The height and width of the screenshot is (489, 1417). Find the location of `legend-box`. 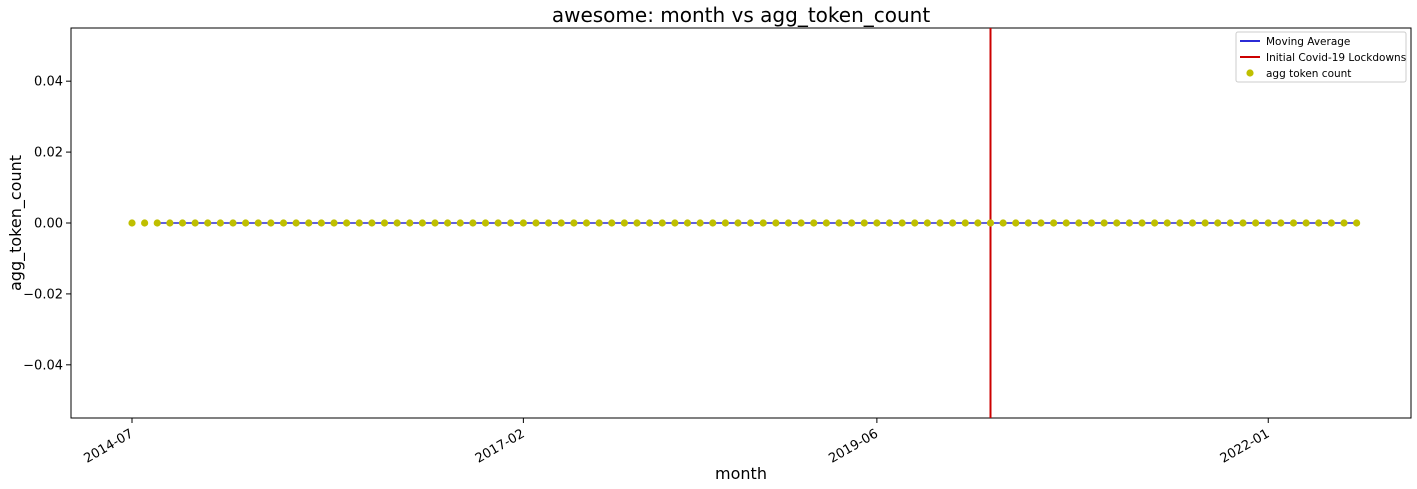

legend-box is located at coordinates (1321, 57).